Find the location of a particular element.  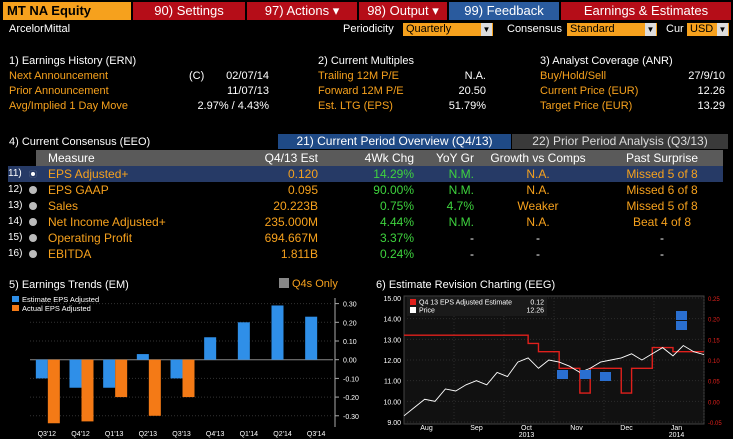

buy-hold-sell-row: Buy/Hold/Sell 27/9/10 is located at coordinates (632, 76).